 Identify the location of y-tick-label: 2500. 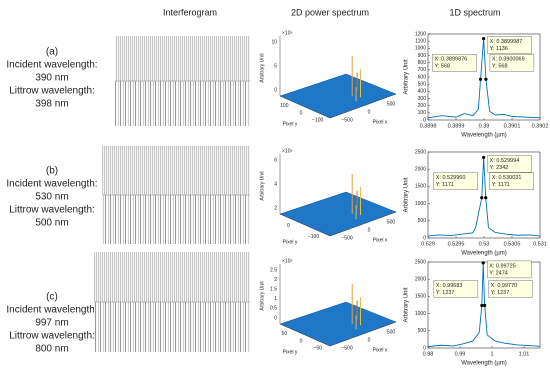
(420, 262).